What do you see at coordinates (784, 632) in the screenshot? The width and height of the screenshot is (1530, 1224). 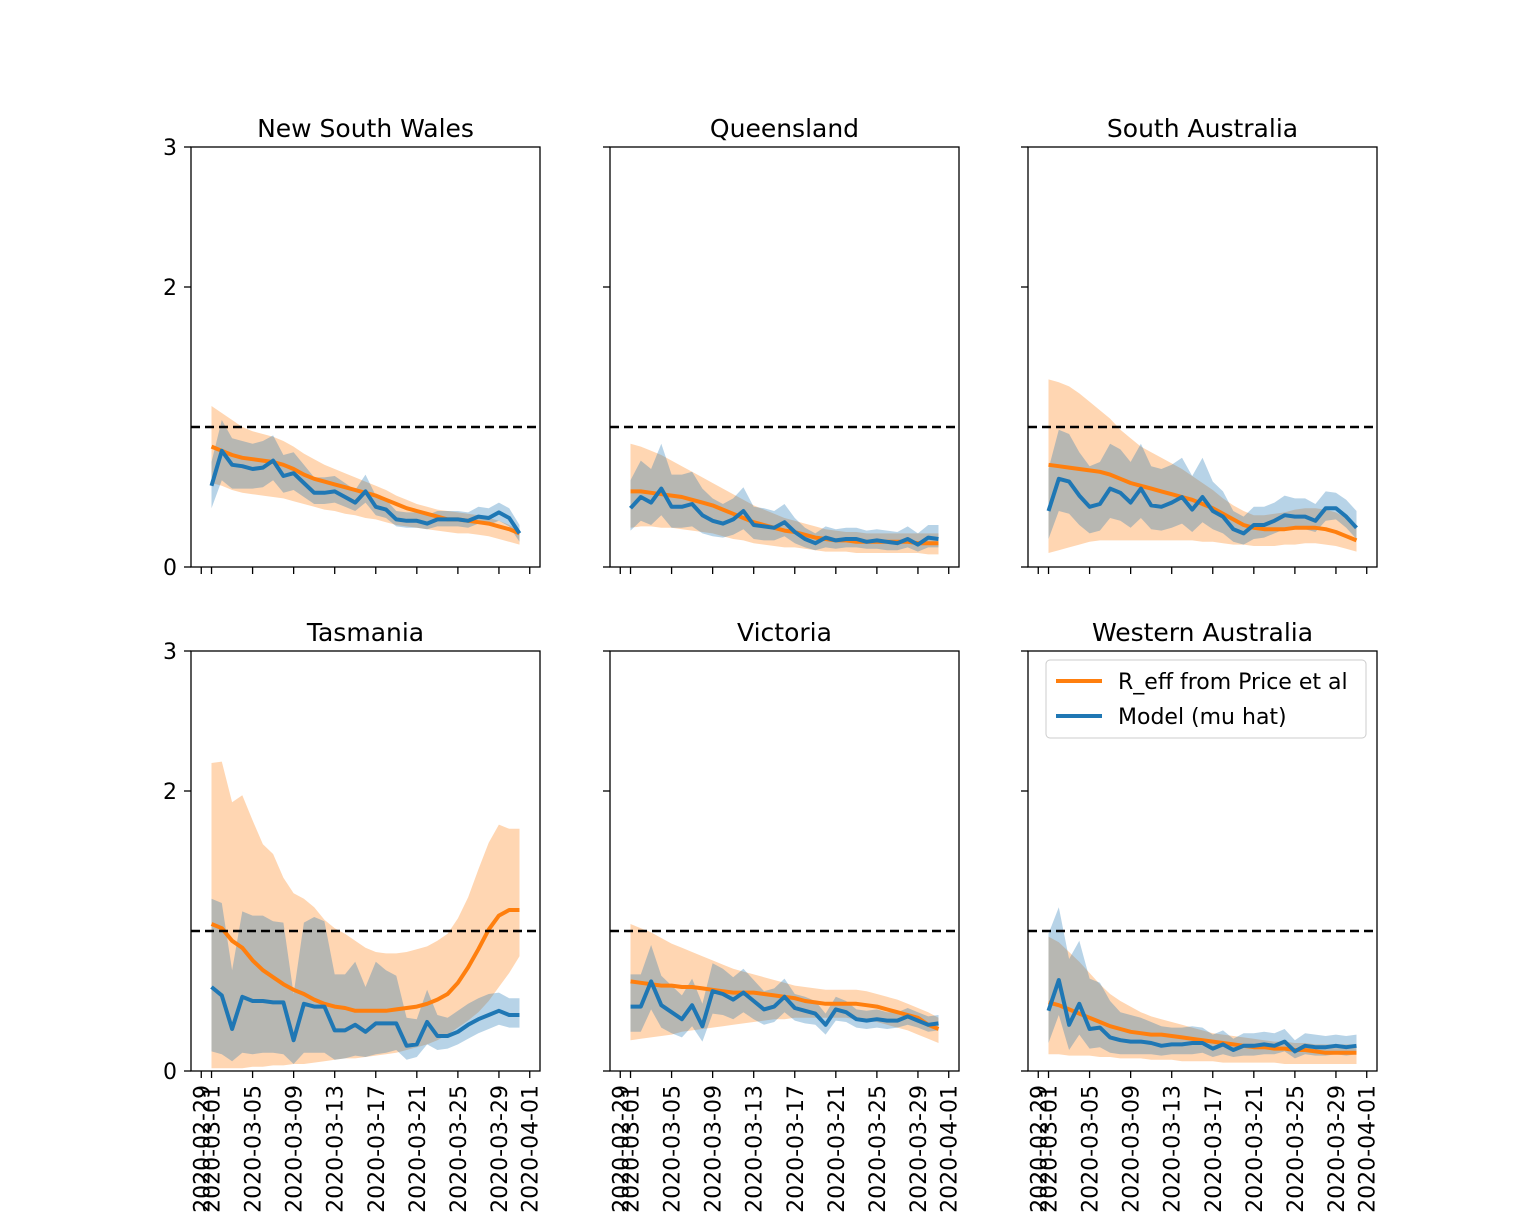 I see `panel-title: Victoria` at bounding box center [784, 632].